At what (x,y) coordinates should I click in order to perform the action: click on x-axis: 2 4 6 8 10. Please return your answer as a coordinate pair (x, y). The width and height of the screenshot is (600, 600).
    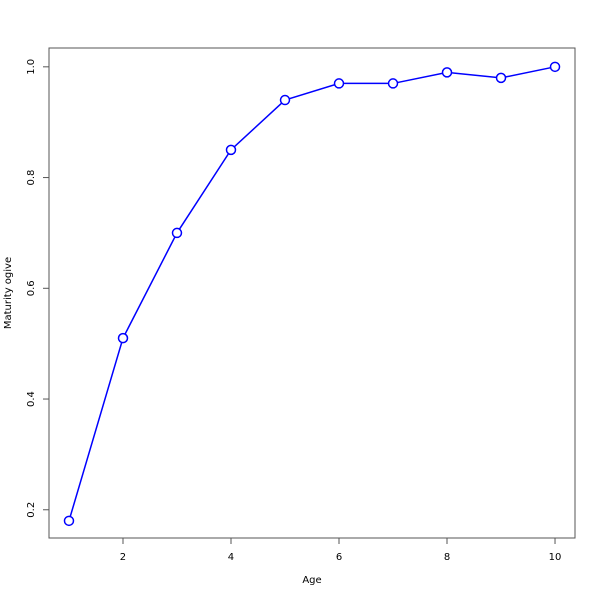
    Looking at the image, I should click on (341, 550).